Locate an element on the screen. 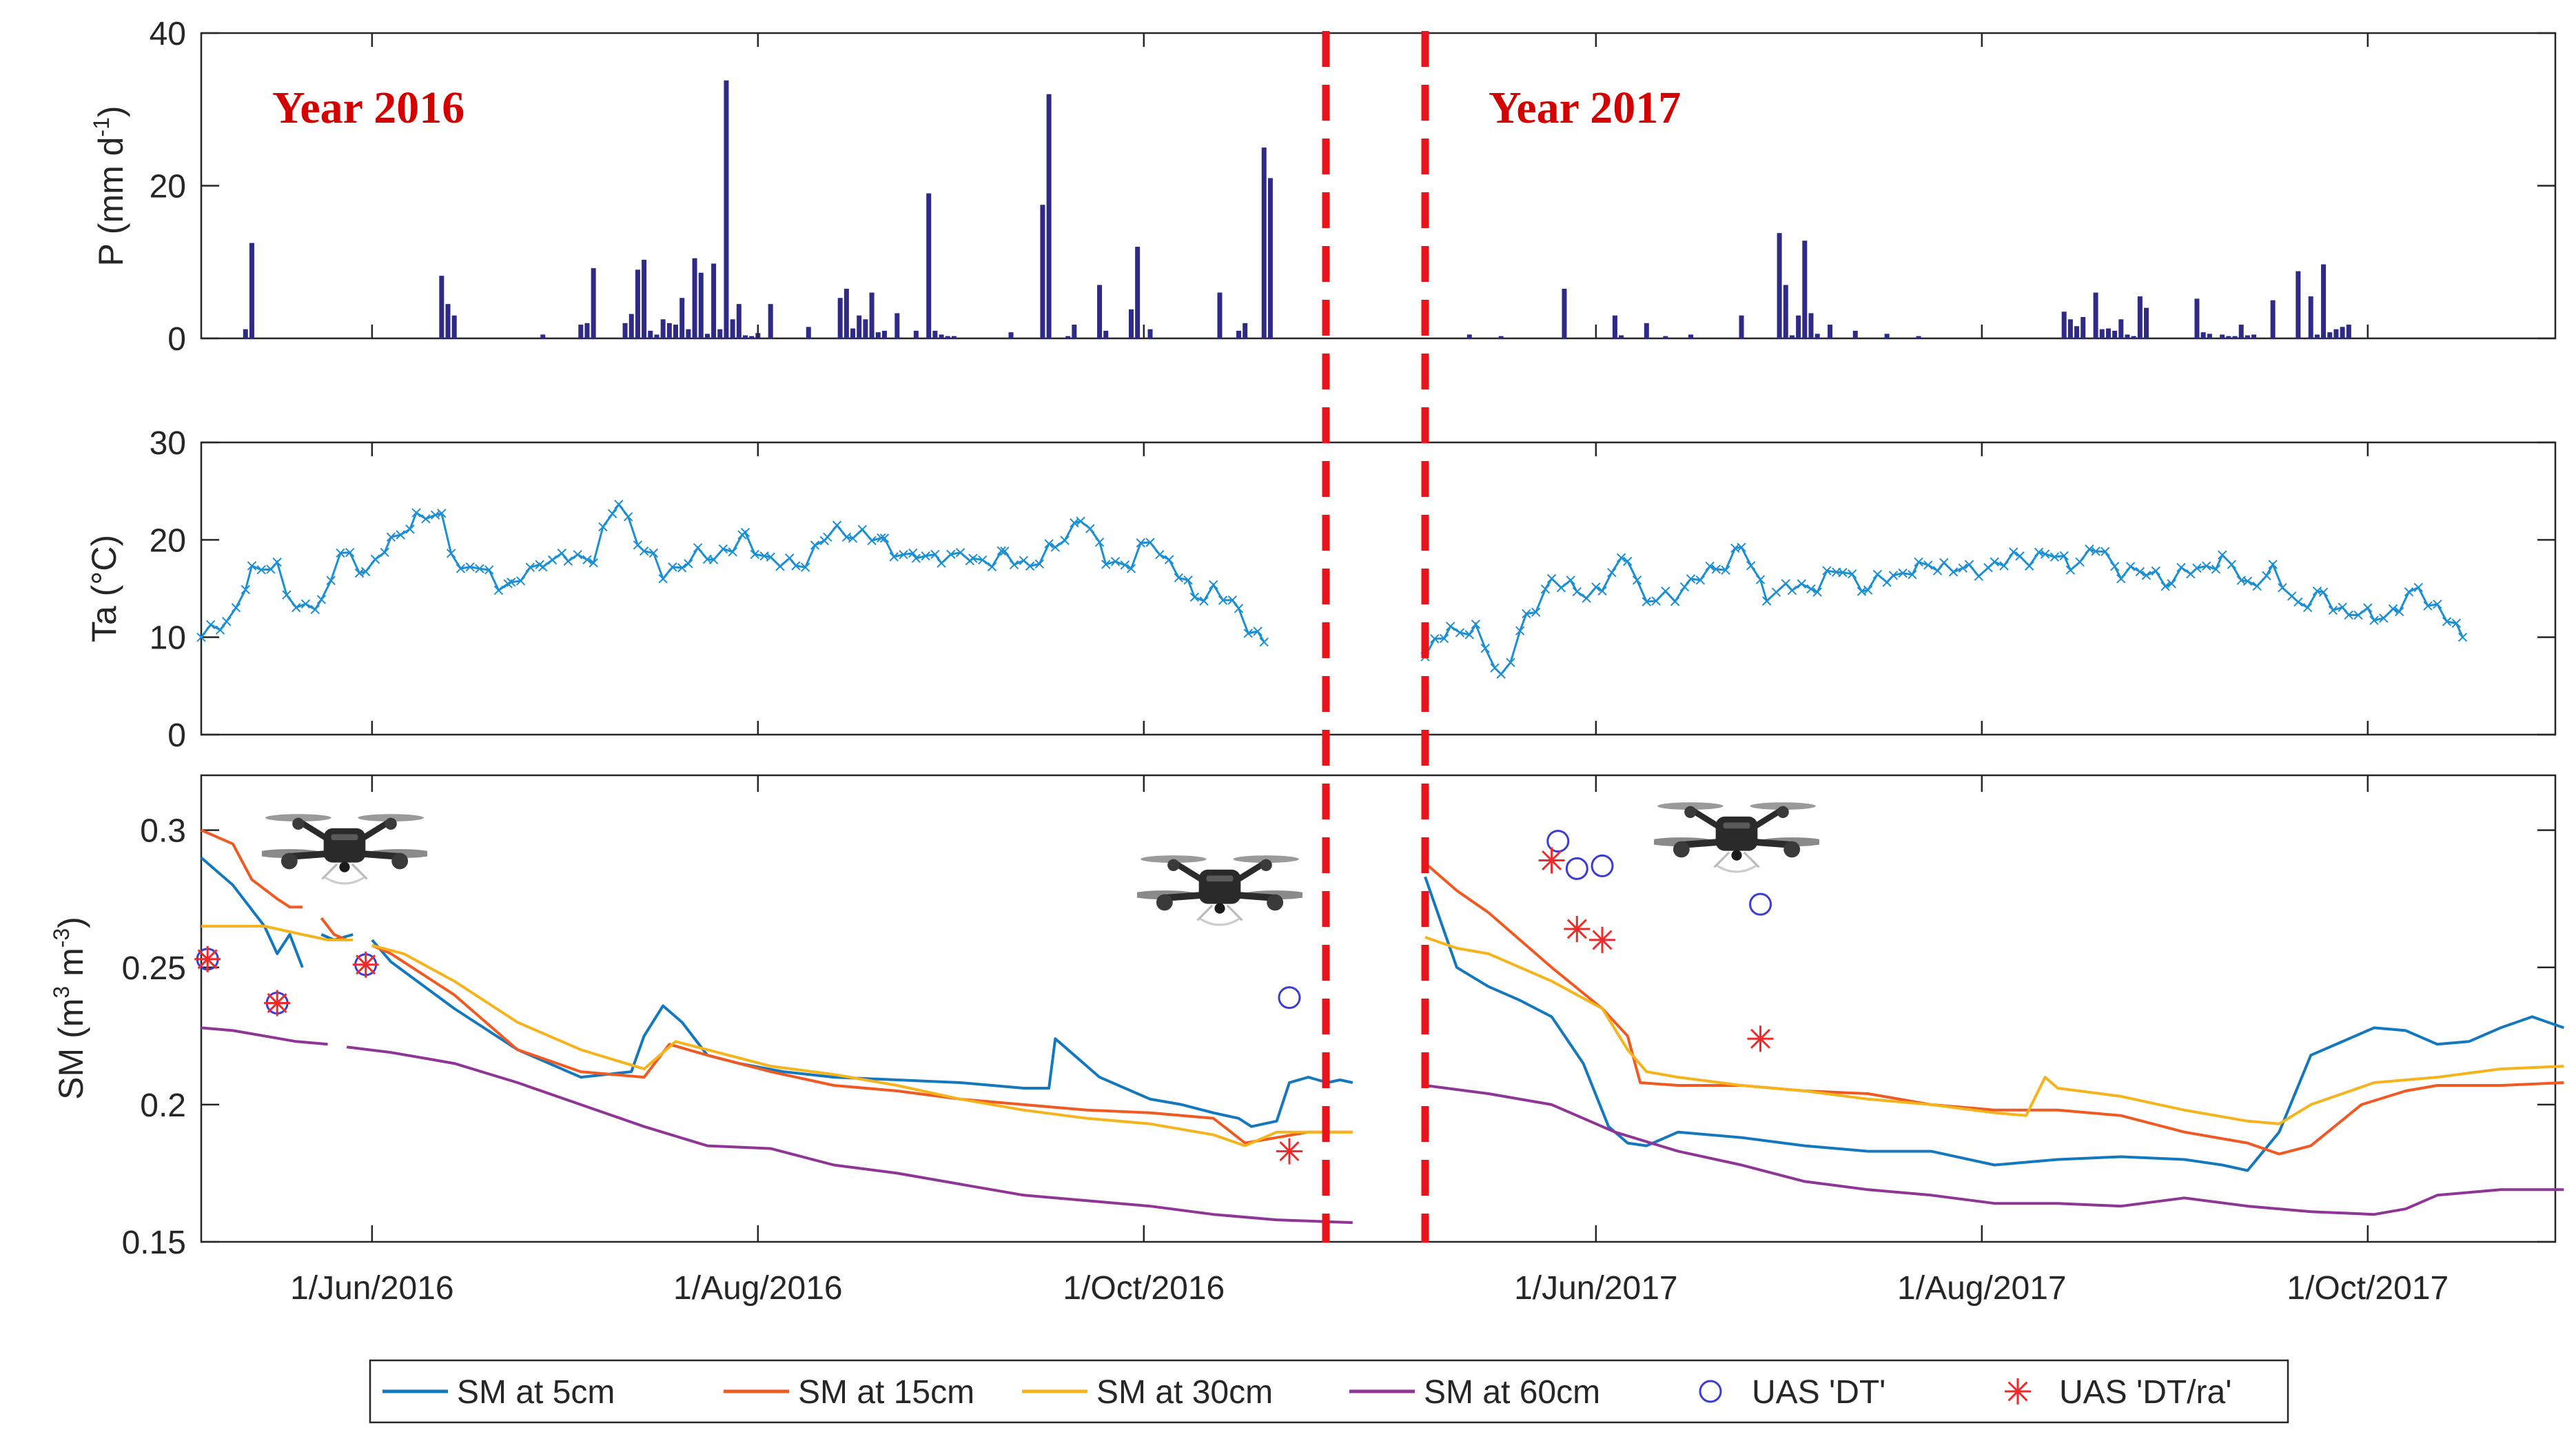  legend-swatch-circle is located at coordinates (1710, 1391).